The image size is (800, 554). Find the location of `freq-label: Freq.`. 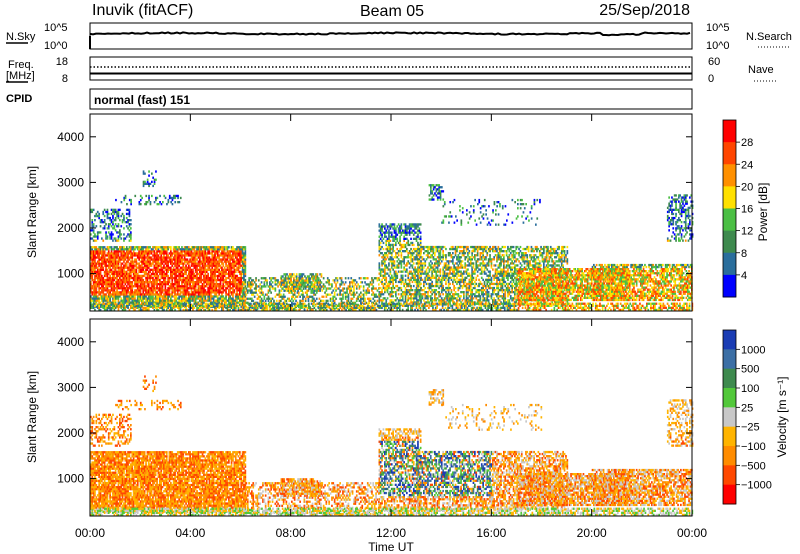

freq-label: Freq. is located at coordinates (21, 65).